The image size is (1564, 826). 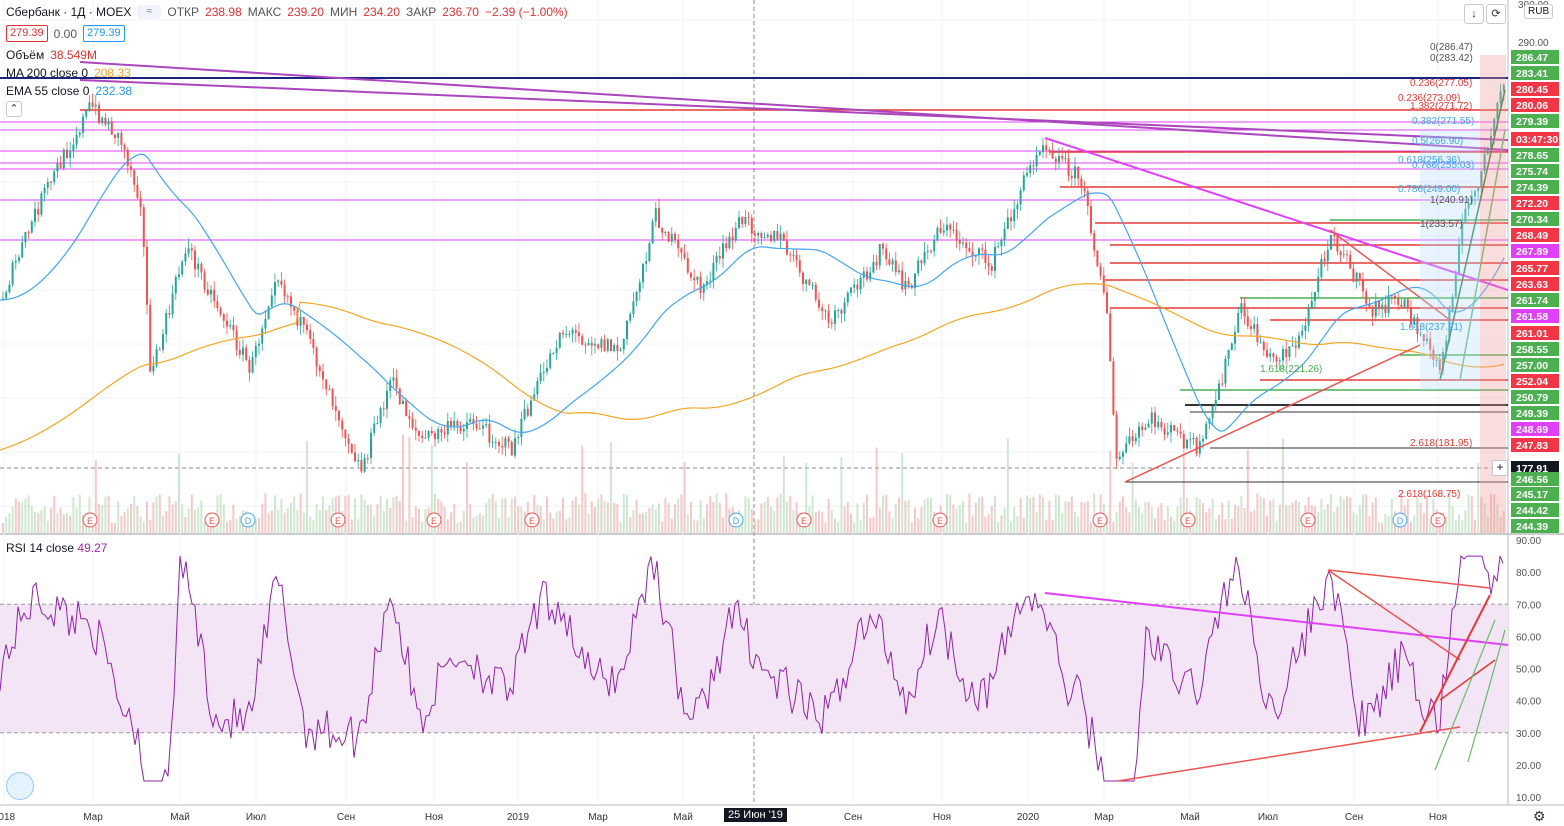 I want to click on ask-chip: 279.39, so click(x=104, y=33).